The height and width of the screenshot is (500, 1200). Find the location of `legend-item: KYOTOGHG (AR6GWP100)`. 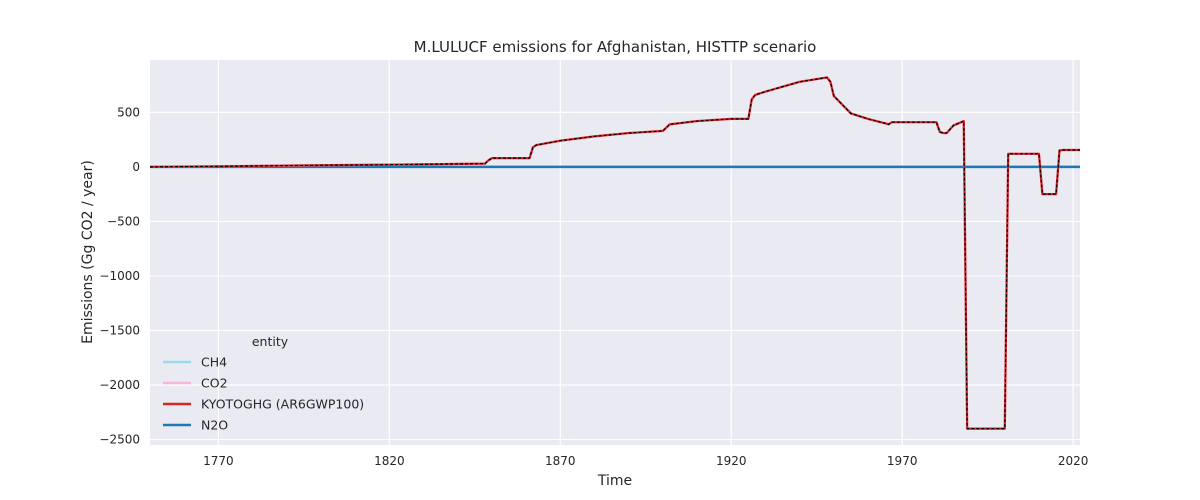

legend-item: KYOTOGHG (AR6GWP100) is located at coordinates (263, 404).